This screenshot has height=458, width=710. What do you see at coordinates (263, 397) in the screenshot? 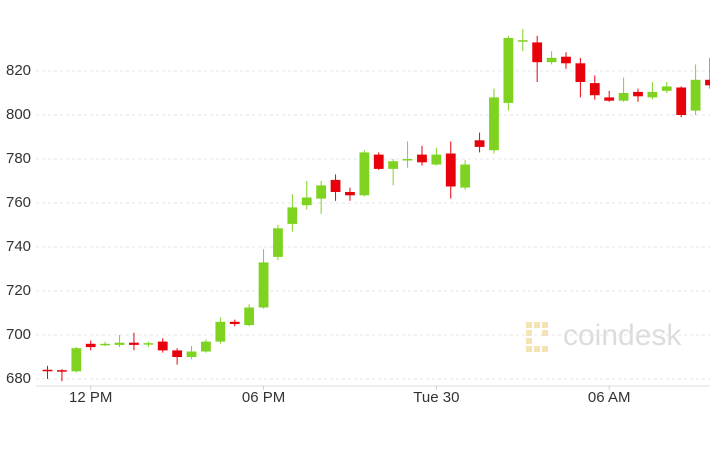
I see `x-tick-label: 06 PM` at bounding box center [263, 397].